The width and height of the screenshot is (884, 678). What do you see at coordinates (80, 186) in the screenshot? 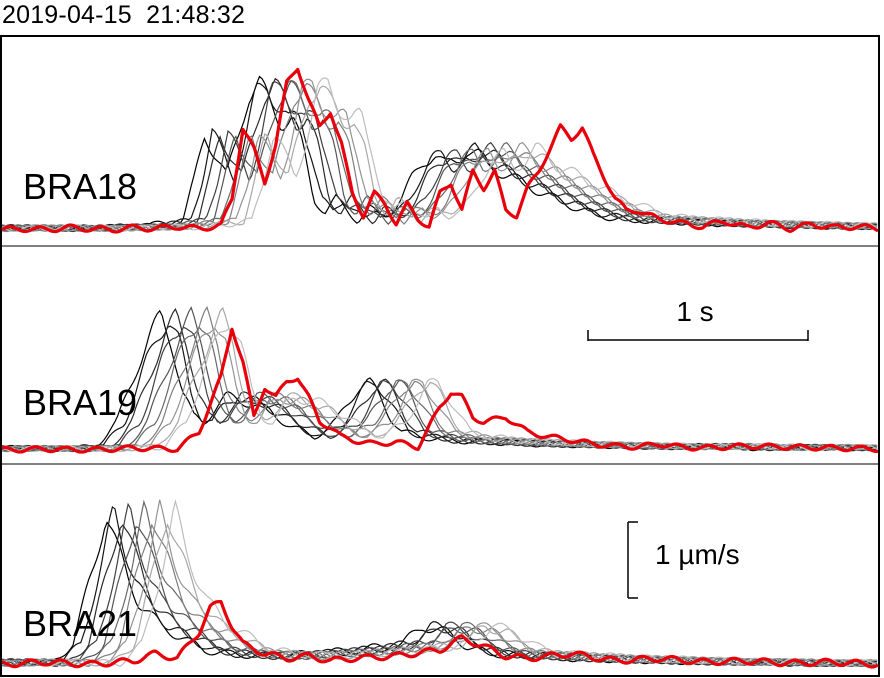
I see `station-label-bra18: BRA18` at bounding box center [80, 186].